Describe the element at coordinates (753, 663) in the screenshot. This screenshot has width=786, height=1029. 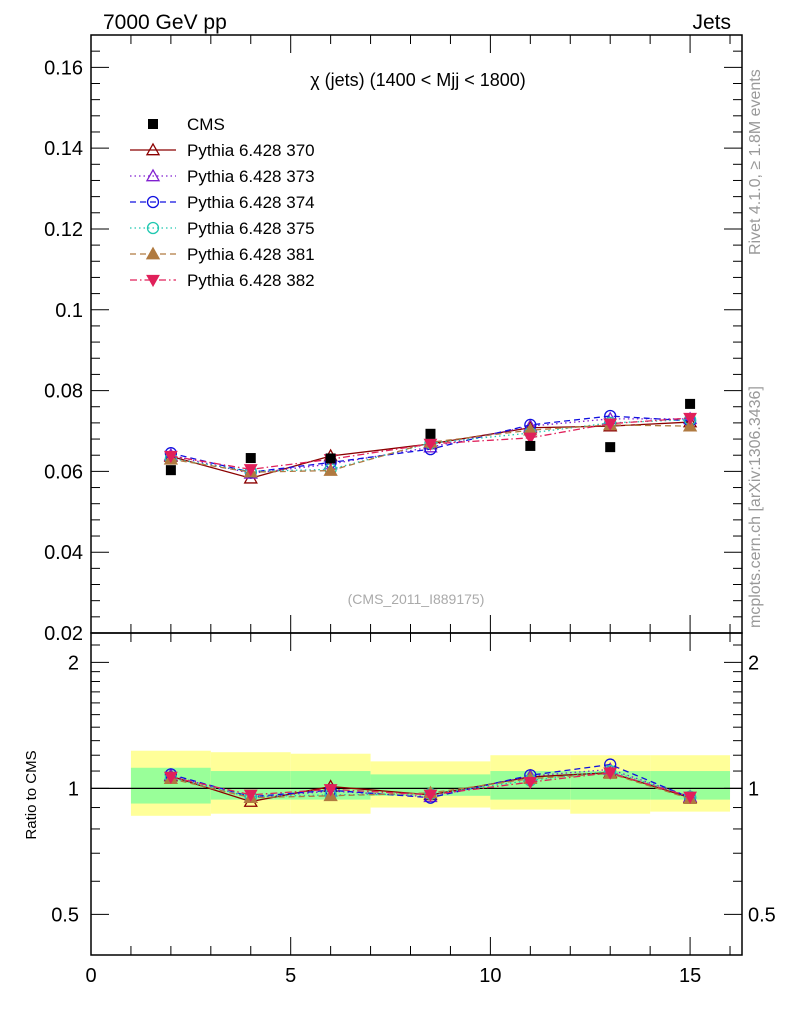
I see `ratio-y-tick-label-right: 2` at that location.